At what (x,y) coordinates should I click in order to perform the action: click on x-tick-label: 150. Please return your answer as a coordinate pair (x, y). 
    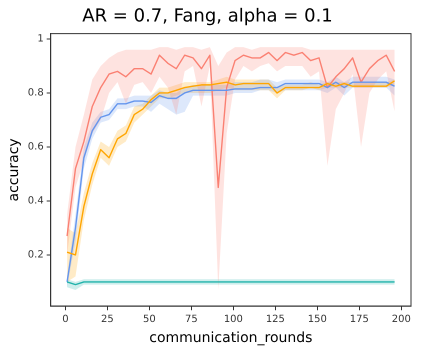
    Looking at the image, I should click on (317, 319).